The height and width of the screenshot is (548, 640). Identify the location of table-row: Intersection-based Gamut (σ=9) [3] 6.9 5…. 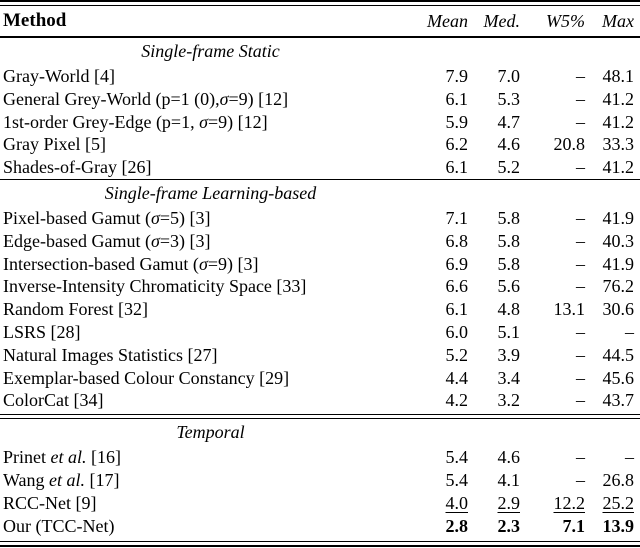
(320, 264).